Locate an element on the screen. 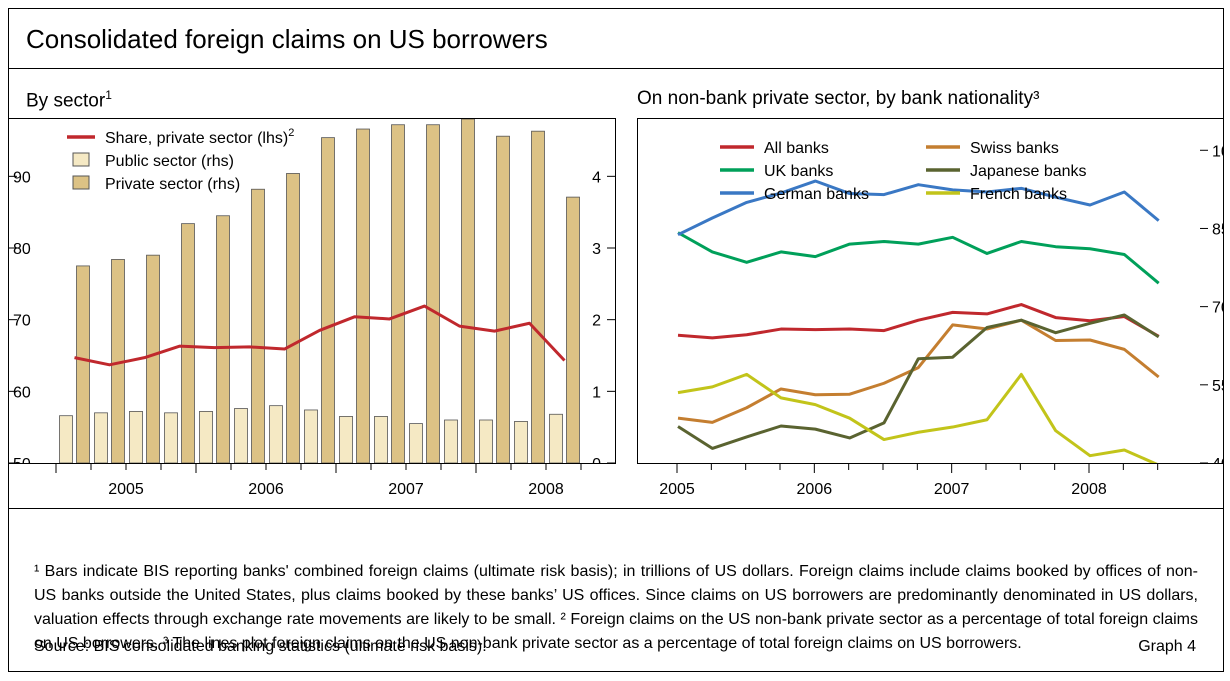  left-x-tick-label: 2006 is located at coordinates (266, 489).